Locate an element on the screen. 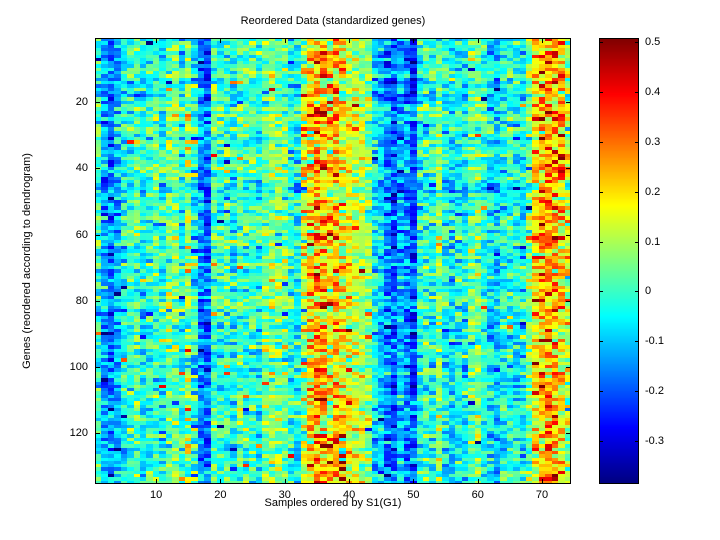 Image resolution: width=720 pixels, height=540 pixels. x-tick-label: 20 is located at coordinates (220, 495).